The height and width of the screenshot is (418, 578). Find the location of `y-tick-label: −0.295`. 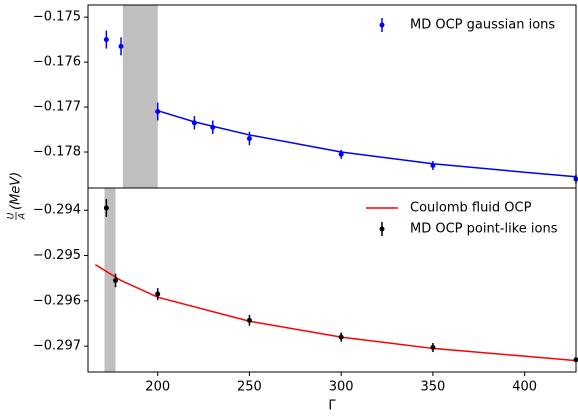

y-tick-label: −0.295 is located at coordinates (57, 255).